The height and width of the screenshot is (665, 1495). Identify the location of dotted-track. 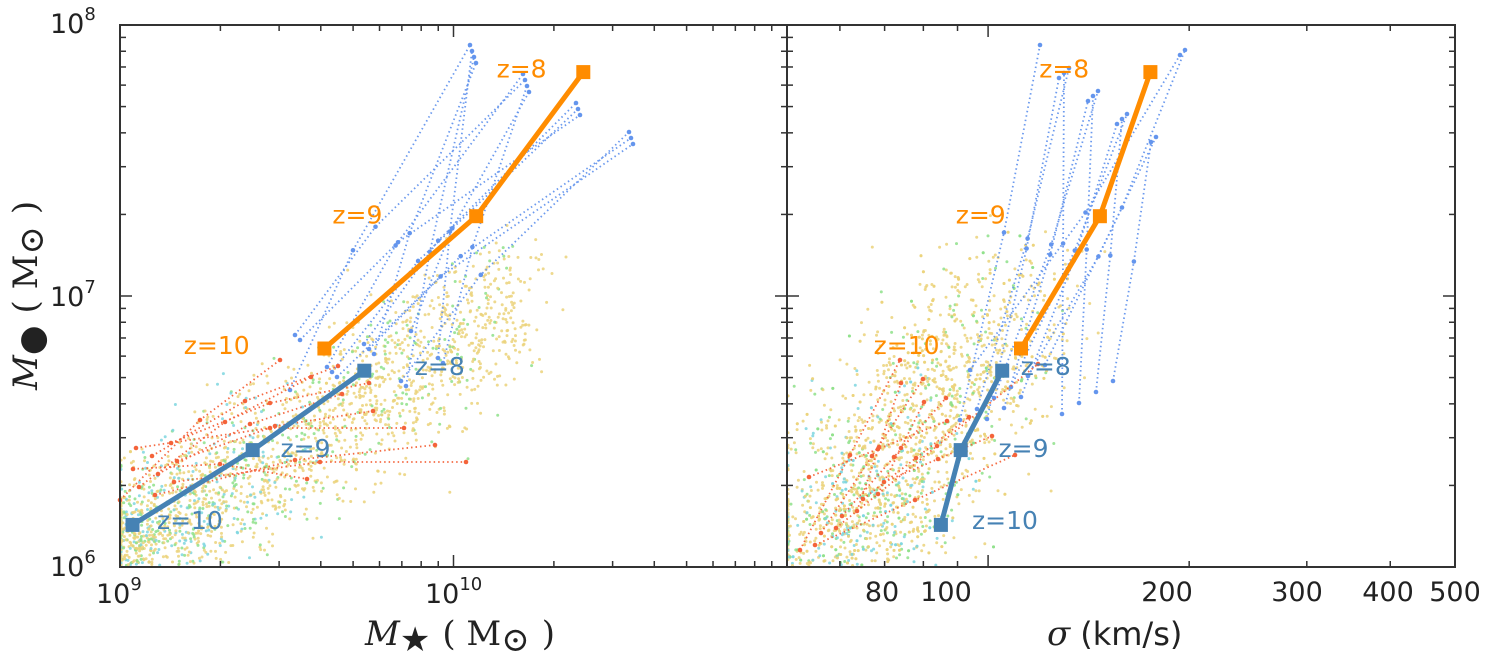
(1069, 250).